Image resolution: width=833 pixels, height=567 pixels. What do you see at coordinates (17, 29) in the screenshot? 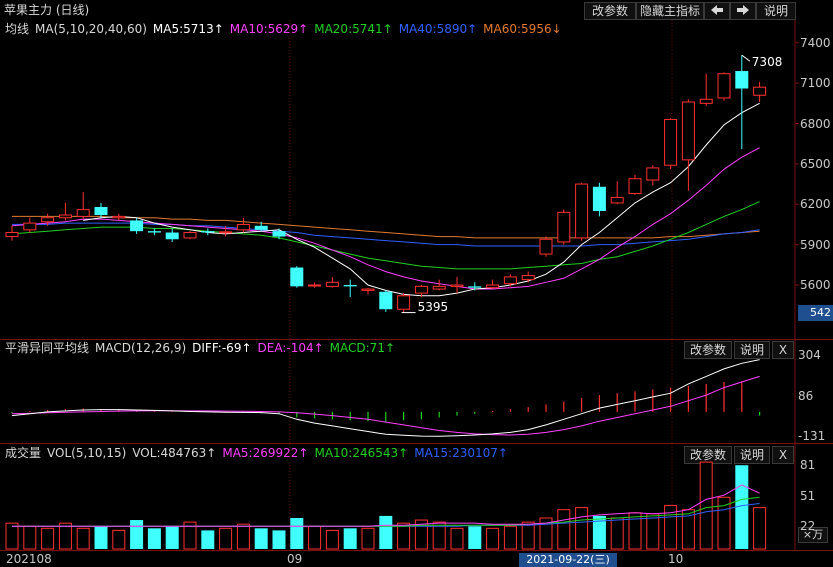
I see `ma-indicator-name: 均线` at bounding box center [17, 29].